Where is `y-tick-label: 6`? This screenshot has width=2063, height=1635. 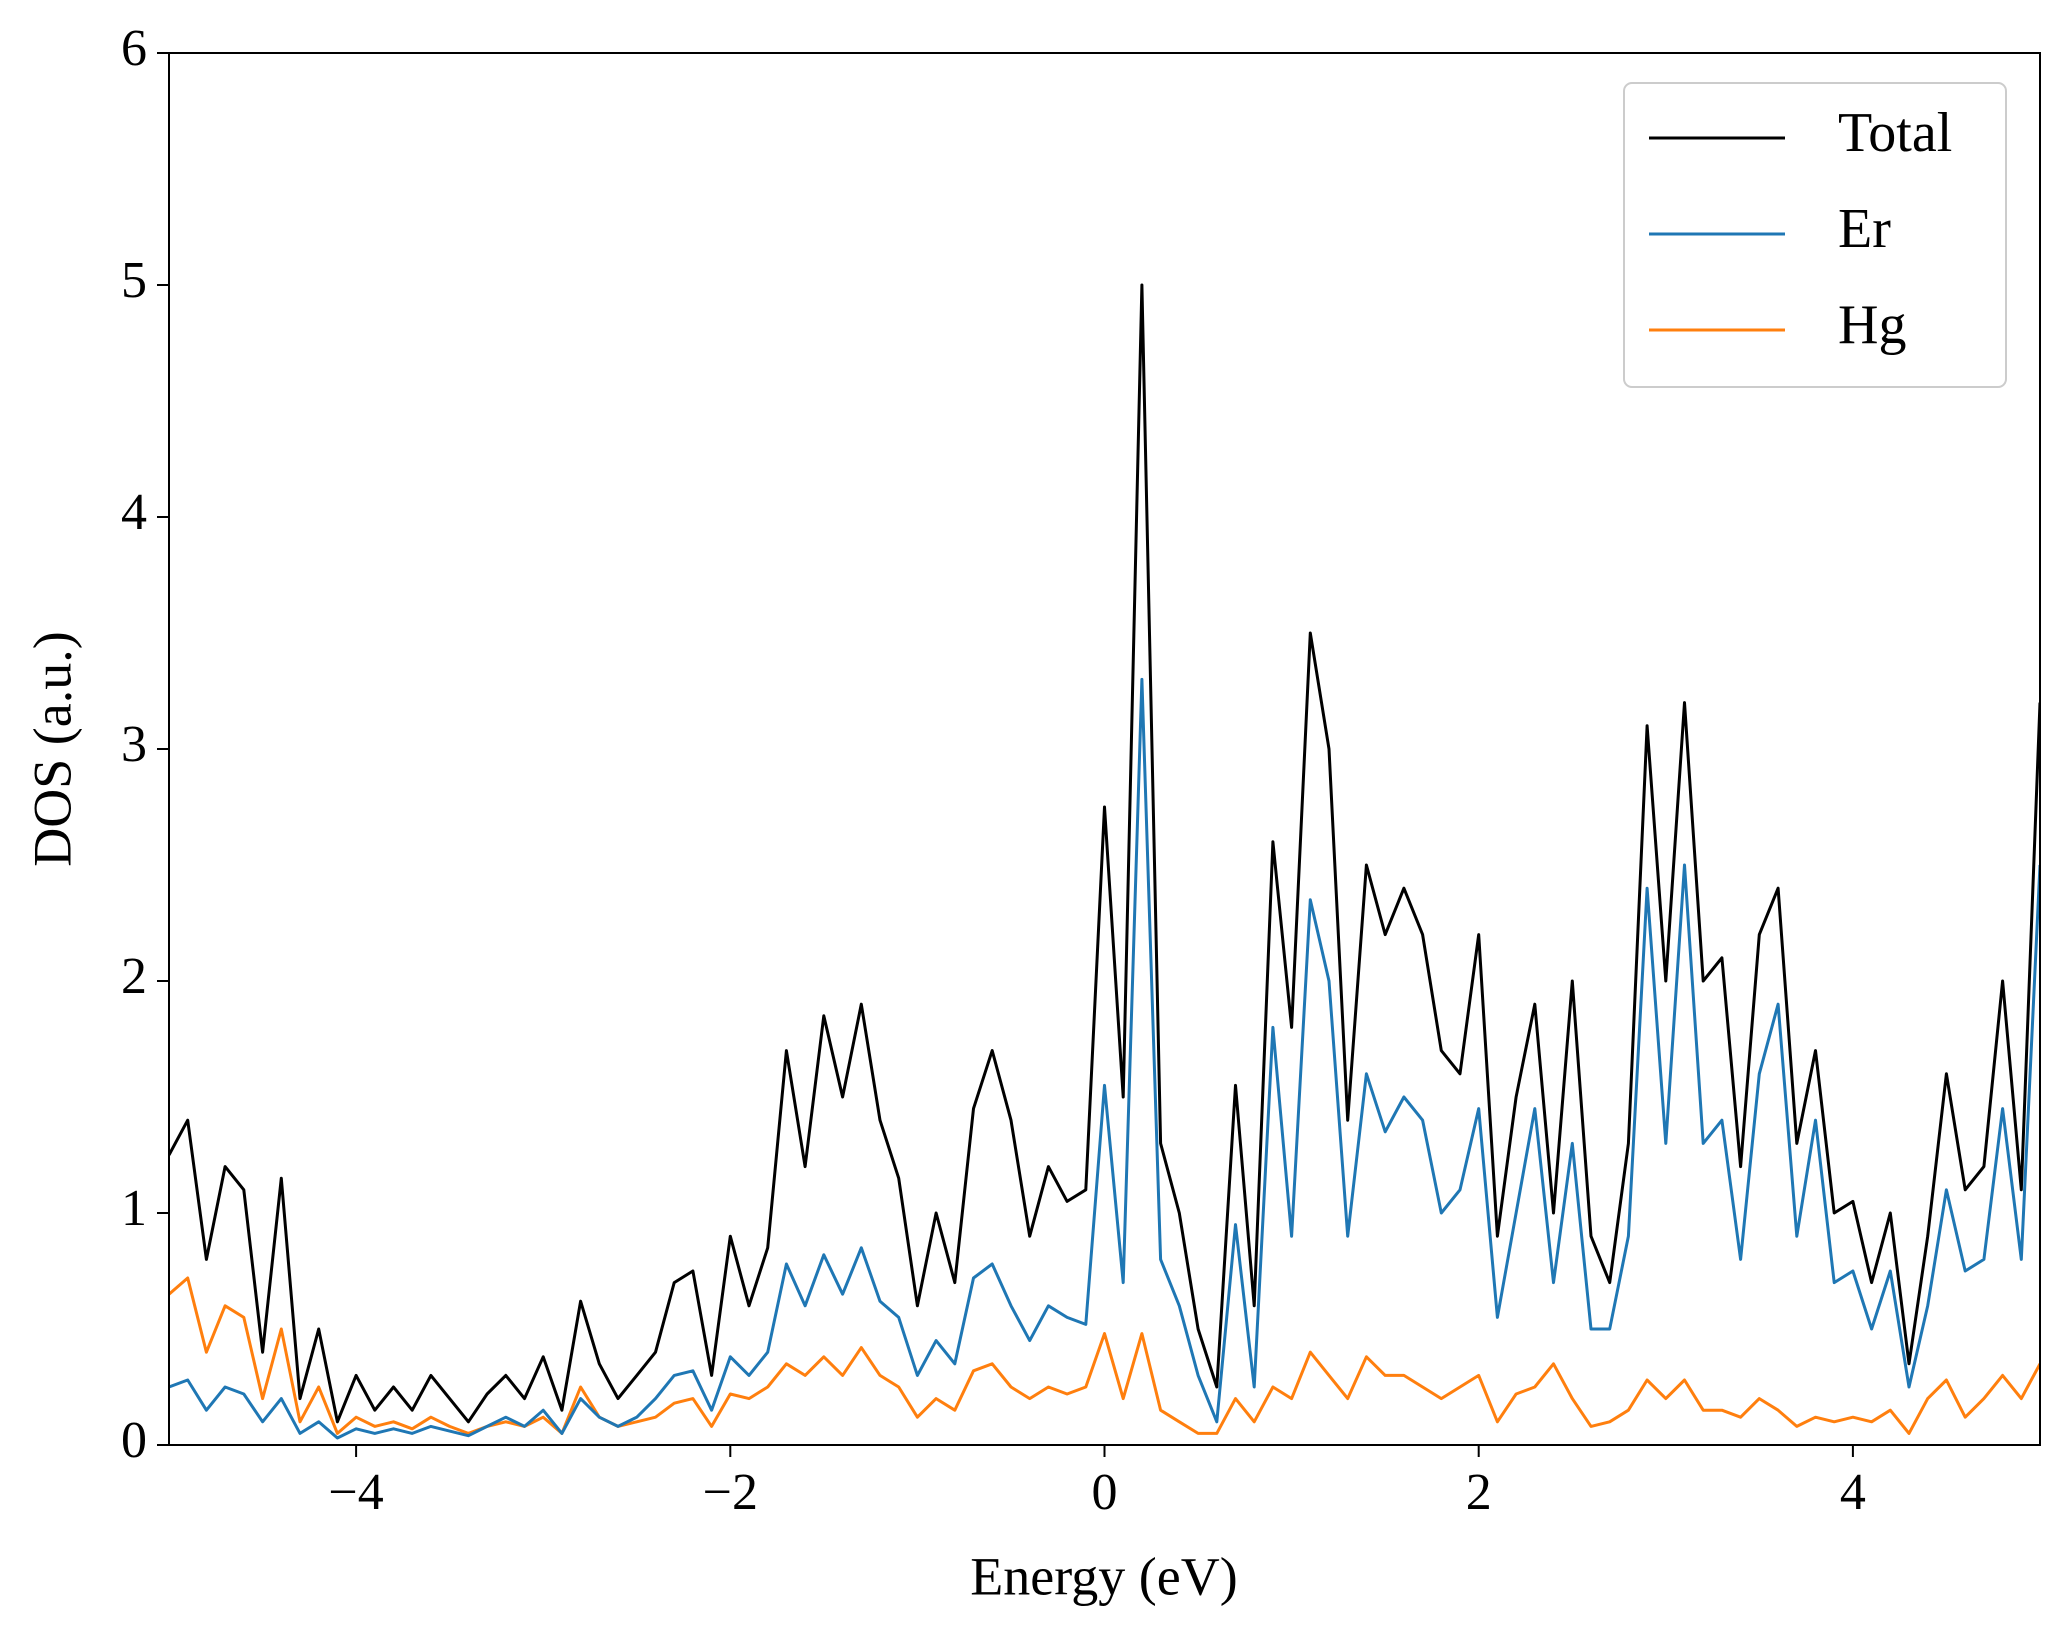
y-tick-label: 6 is located at coordinates (134, 48).